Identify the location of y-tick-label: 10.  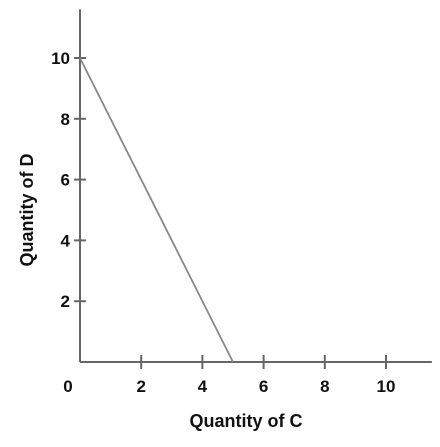
(60, 58).